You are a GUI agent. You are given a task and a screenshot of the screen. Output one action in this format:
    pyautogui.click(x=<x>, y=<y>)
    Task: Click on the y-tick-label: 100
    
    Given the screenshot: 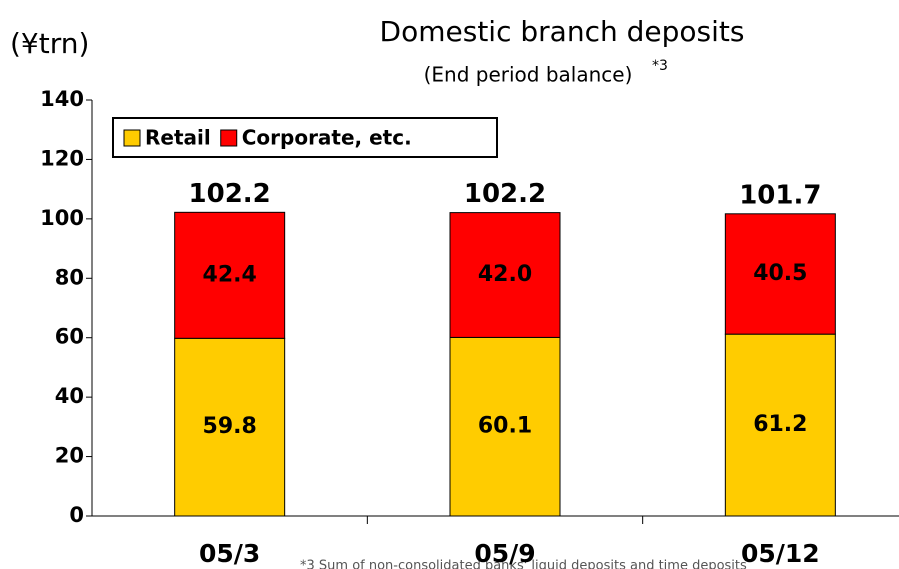 What is the action you would take?
    pyautogui.click(x=62, y=218)
    